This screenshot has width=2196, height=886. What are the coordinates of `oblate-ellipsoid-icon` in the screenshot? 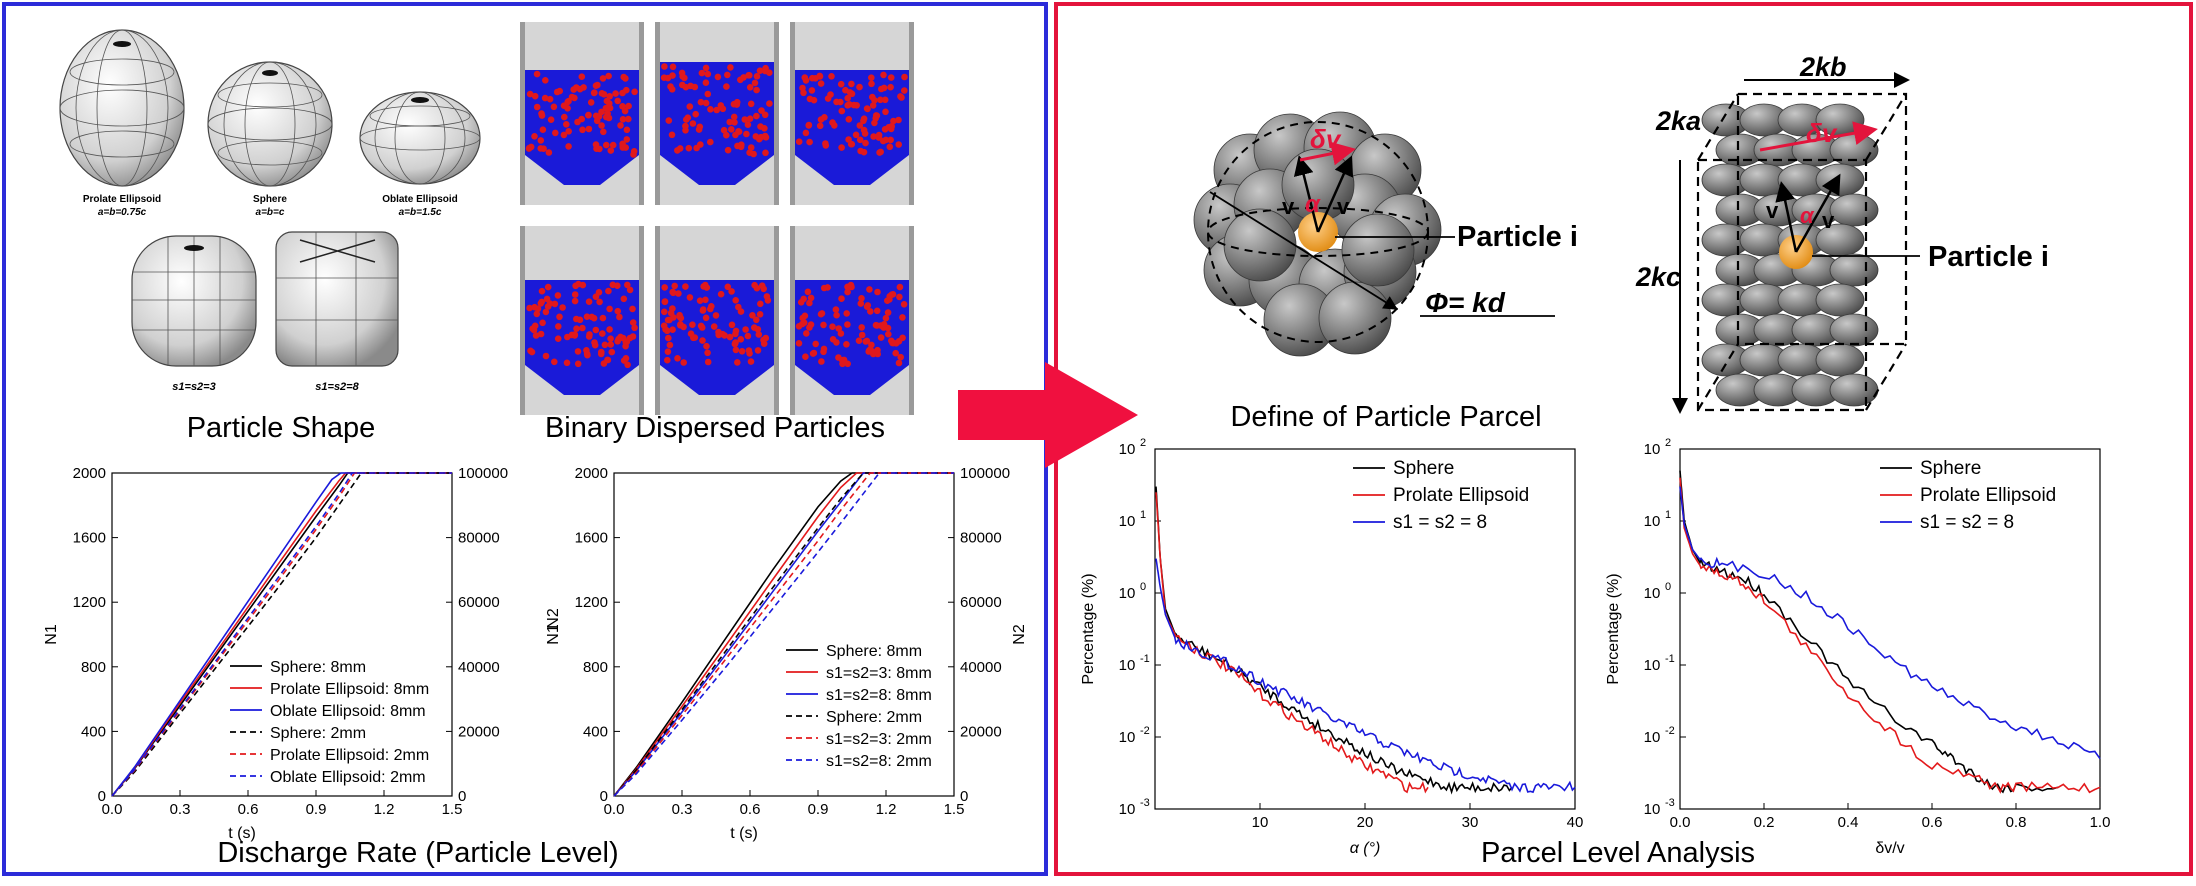 It's located at (420, 138).